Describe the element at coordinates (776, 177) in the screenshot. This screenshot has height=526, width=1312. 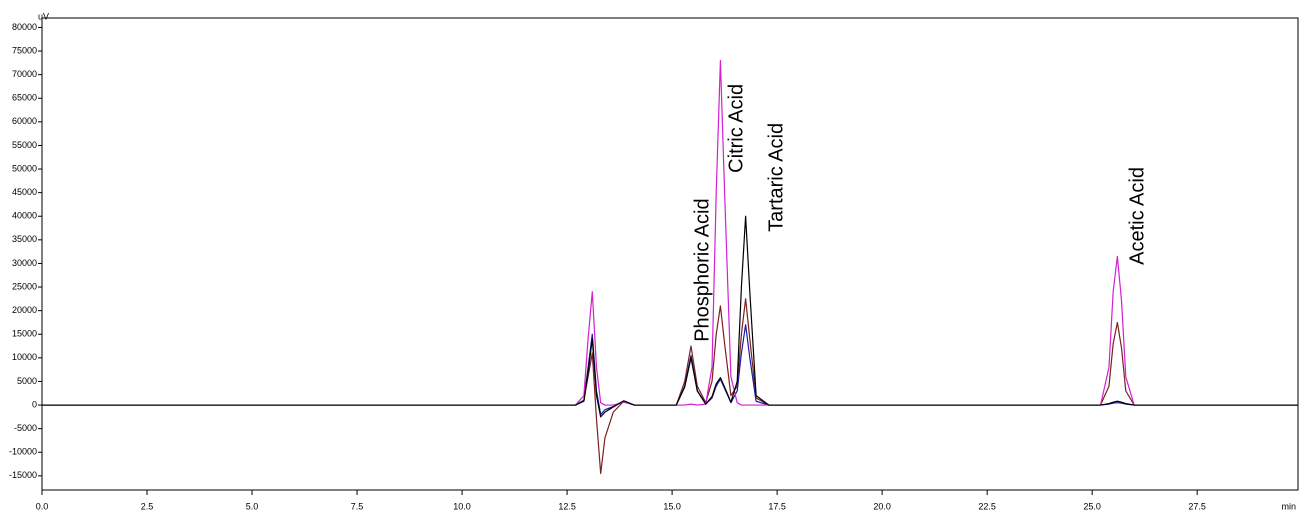
I see `peak-label: Tartaric Acid` at that location.